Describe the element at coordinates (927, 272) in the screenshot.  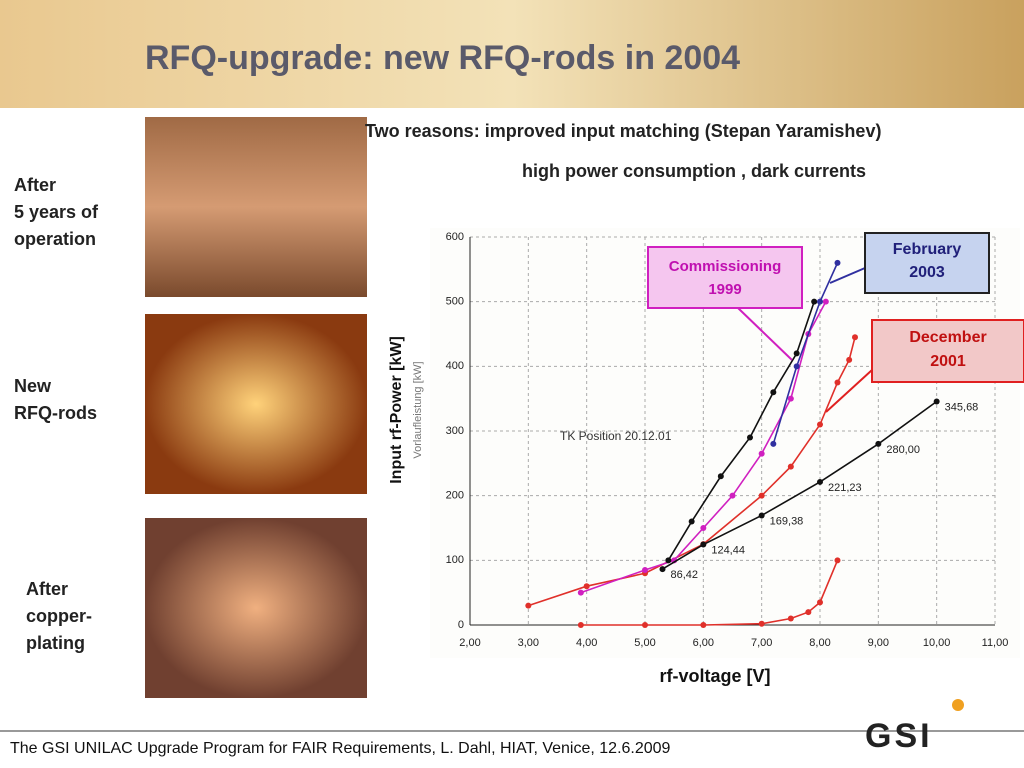
I see `callout-text: 2003` at that location.